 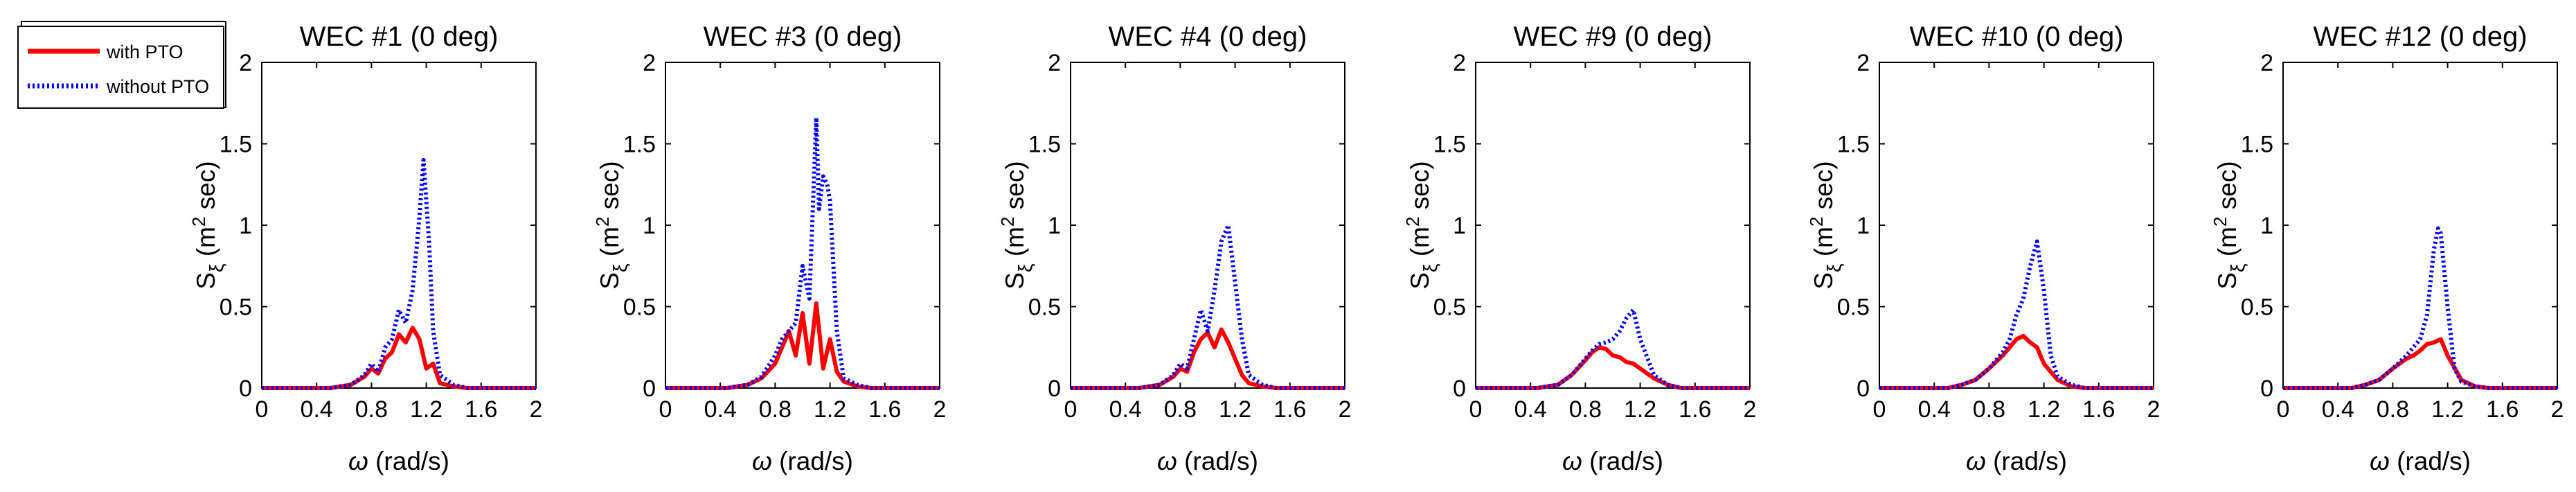 I want to click on legend-box, so click(x=120, y=67).